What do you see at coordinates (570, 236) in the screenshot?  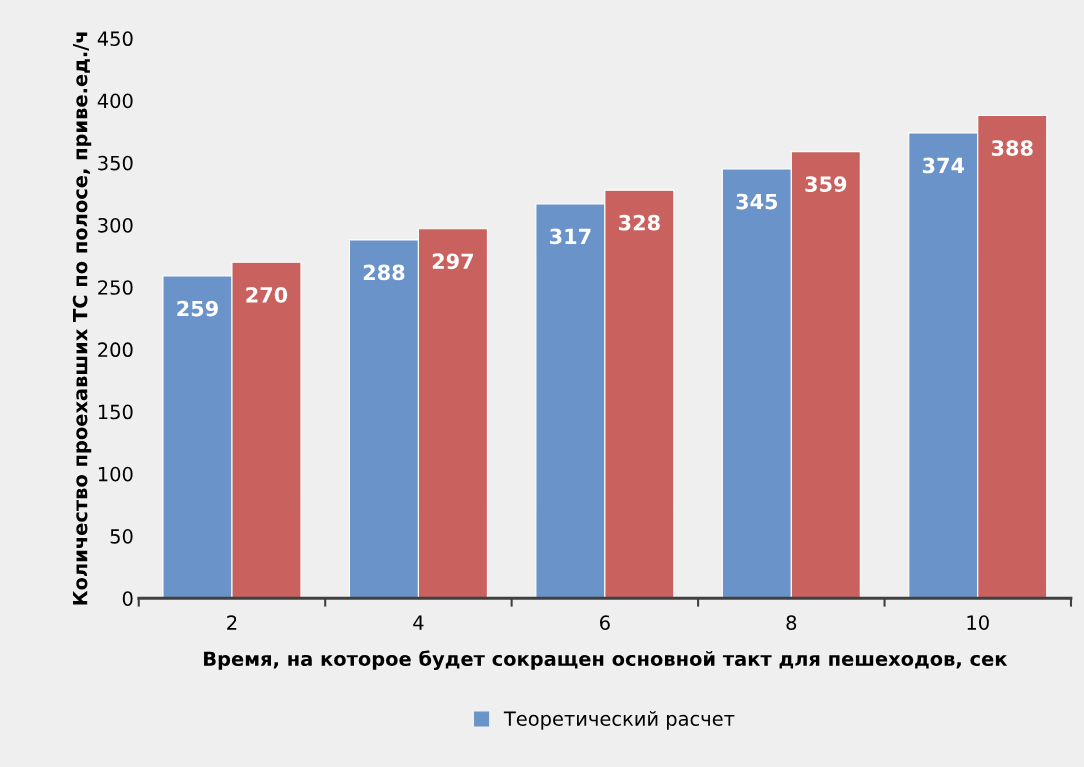 I see `data-label: 317` at bounding box center [570, 236].